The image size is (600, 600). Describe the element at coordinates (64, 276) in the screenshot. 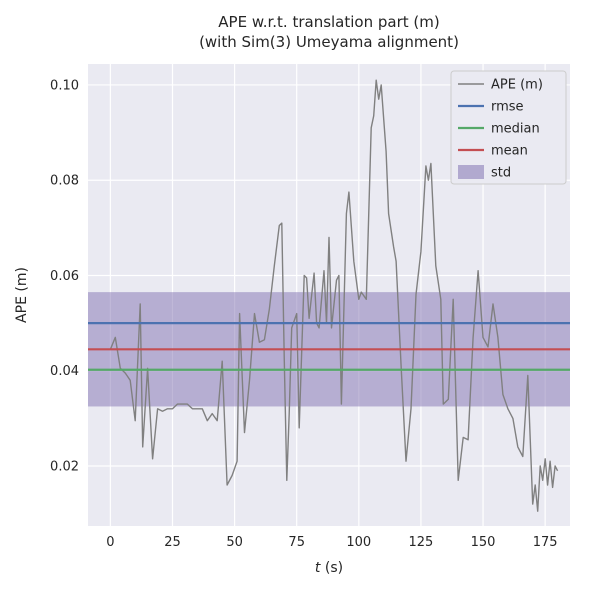

I see `y-tick-label: 0.06` at that location.